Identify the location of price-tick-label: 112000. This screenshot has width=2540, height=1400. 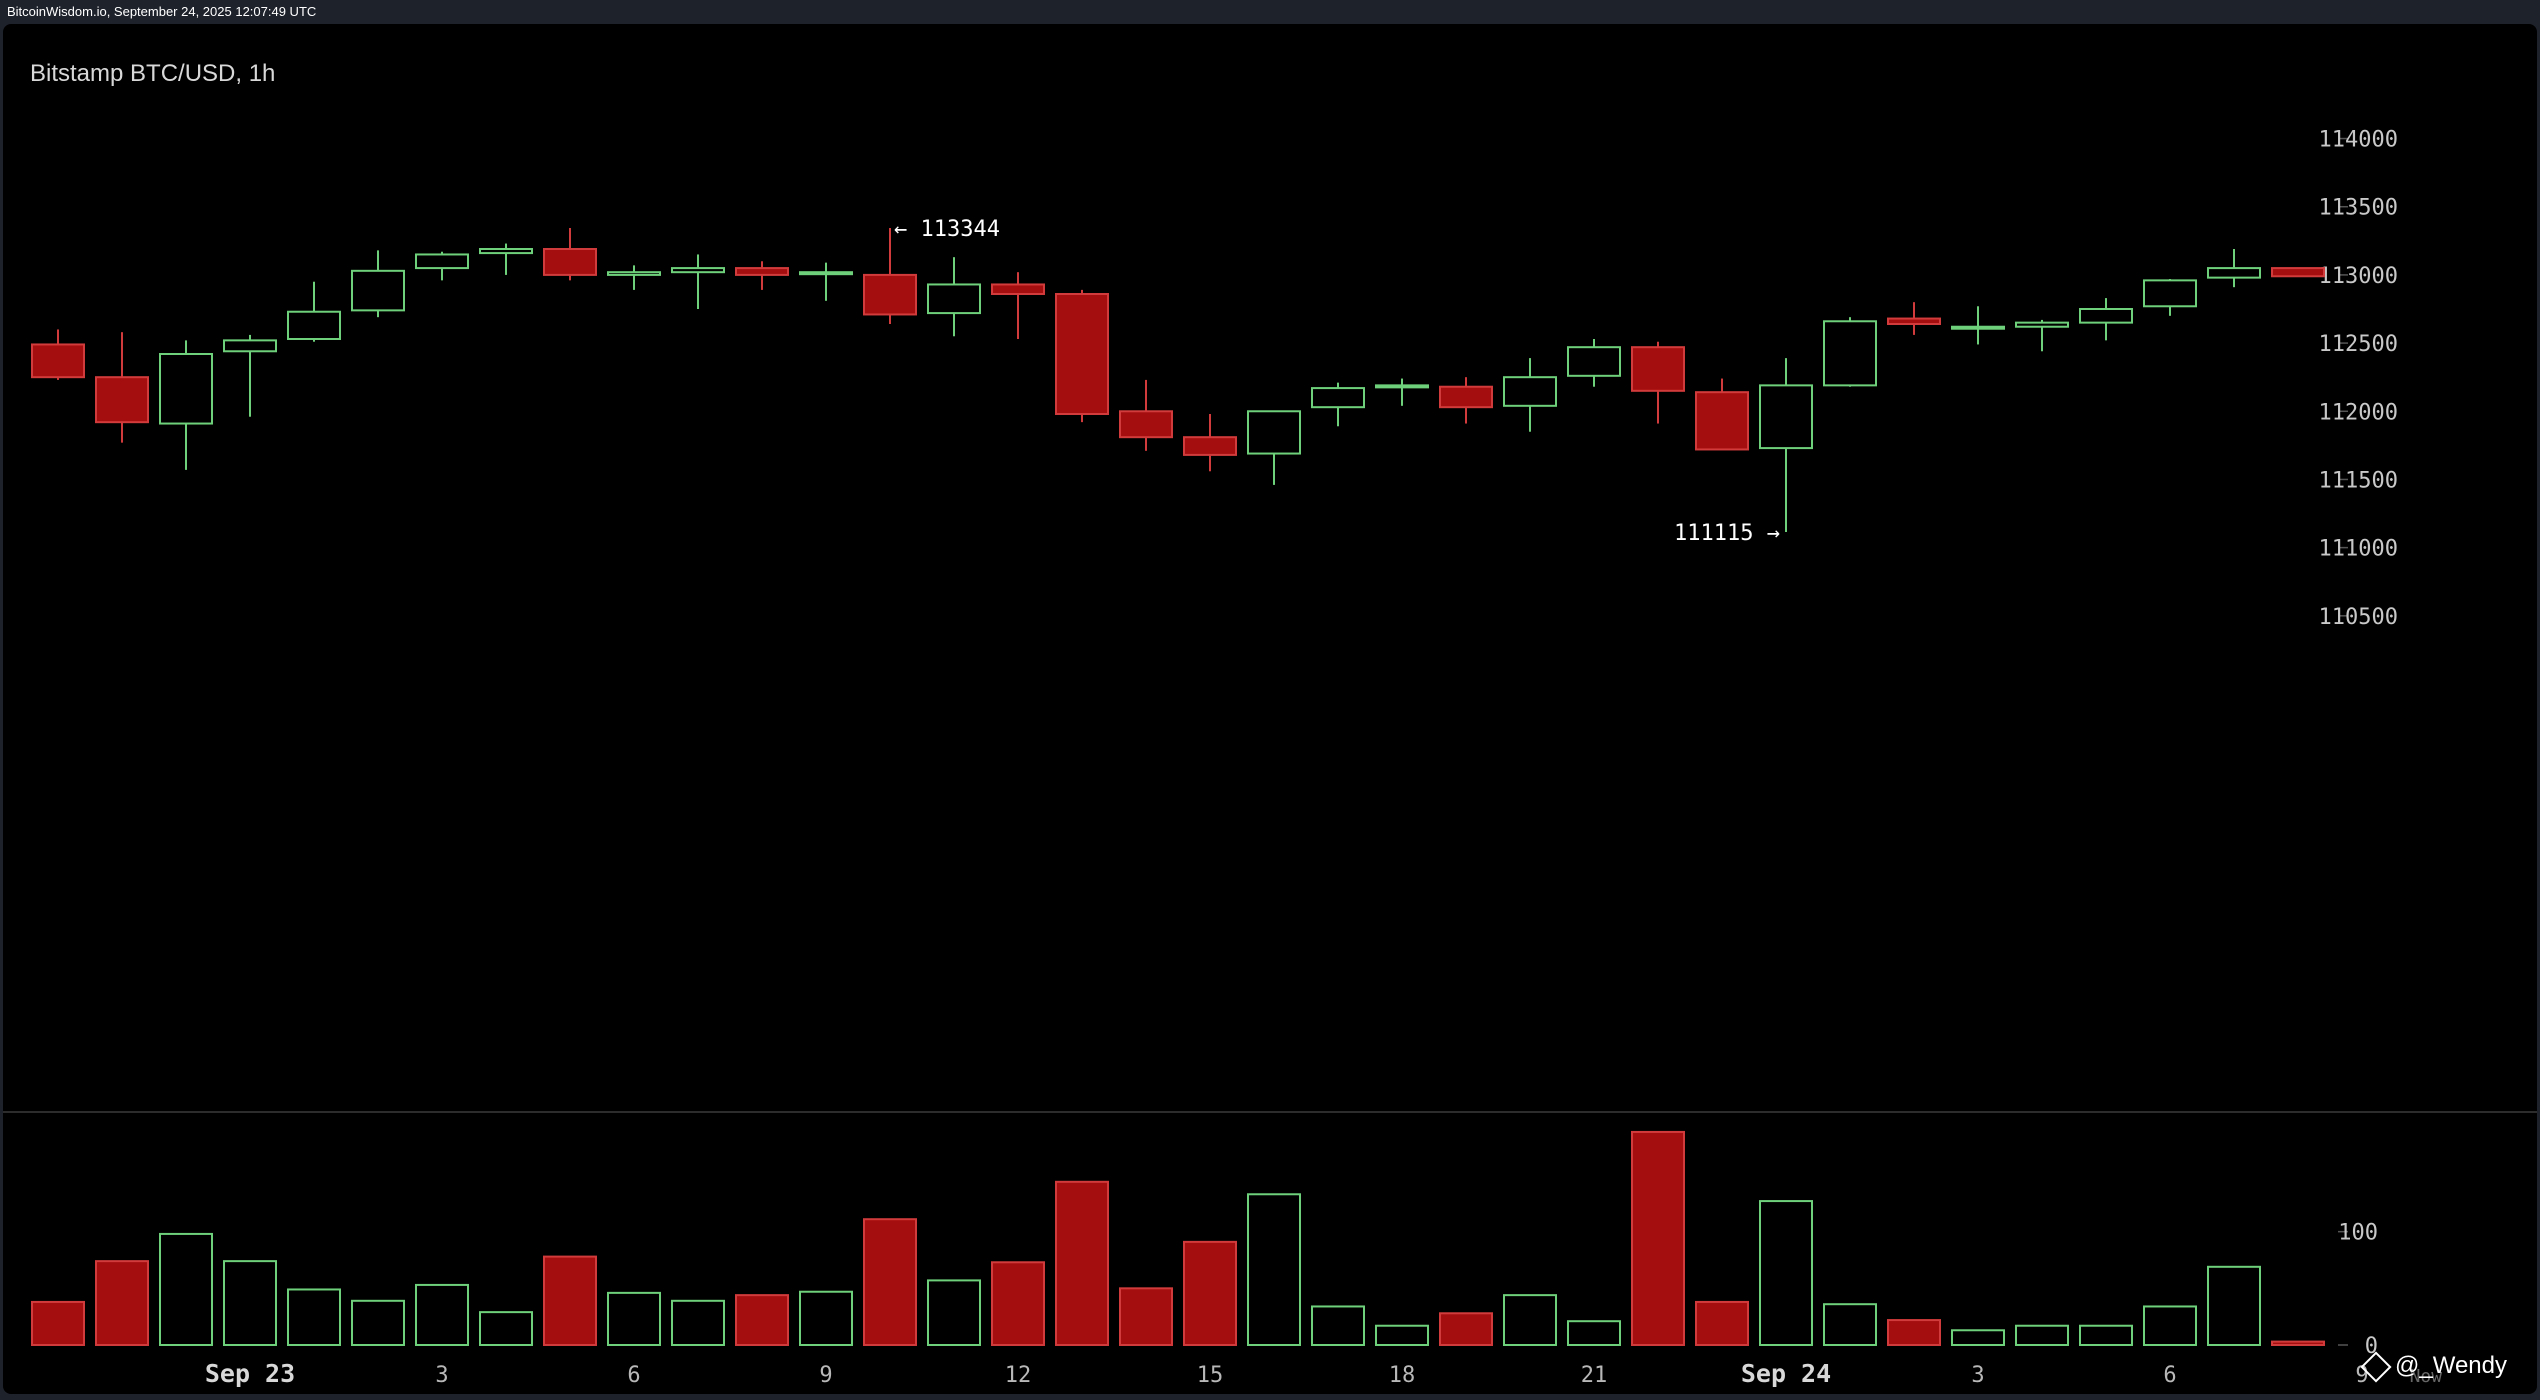
(2358, 412).